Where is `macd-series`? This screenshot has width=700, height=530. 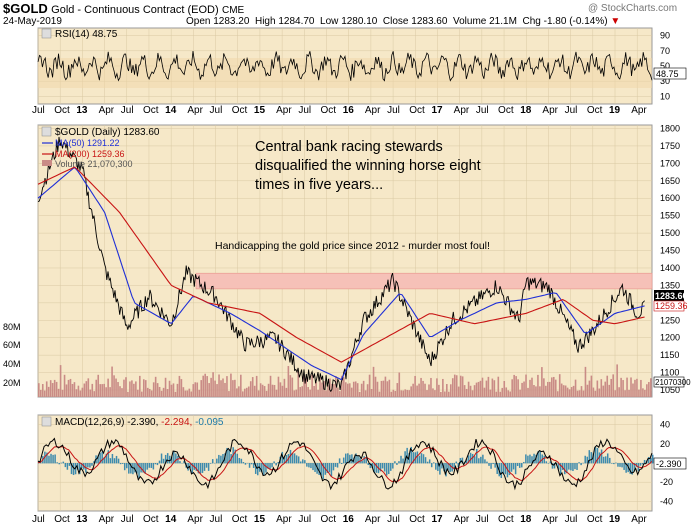
macd-series is located at coordinates (345, 464).